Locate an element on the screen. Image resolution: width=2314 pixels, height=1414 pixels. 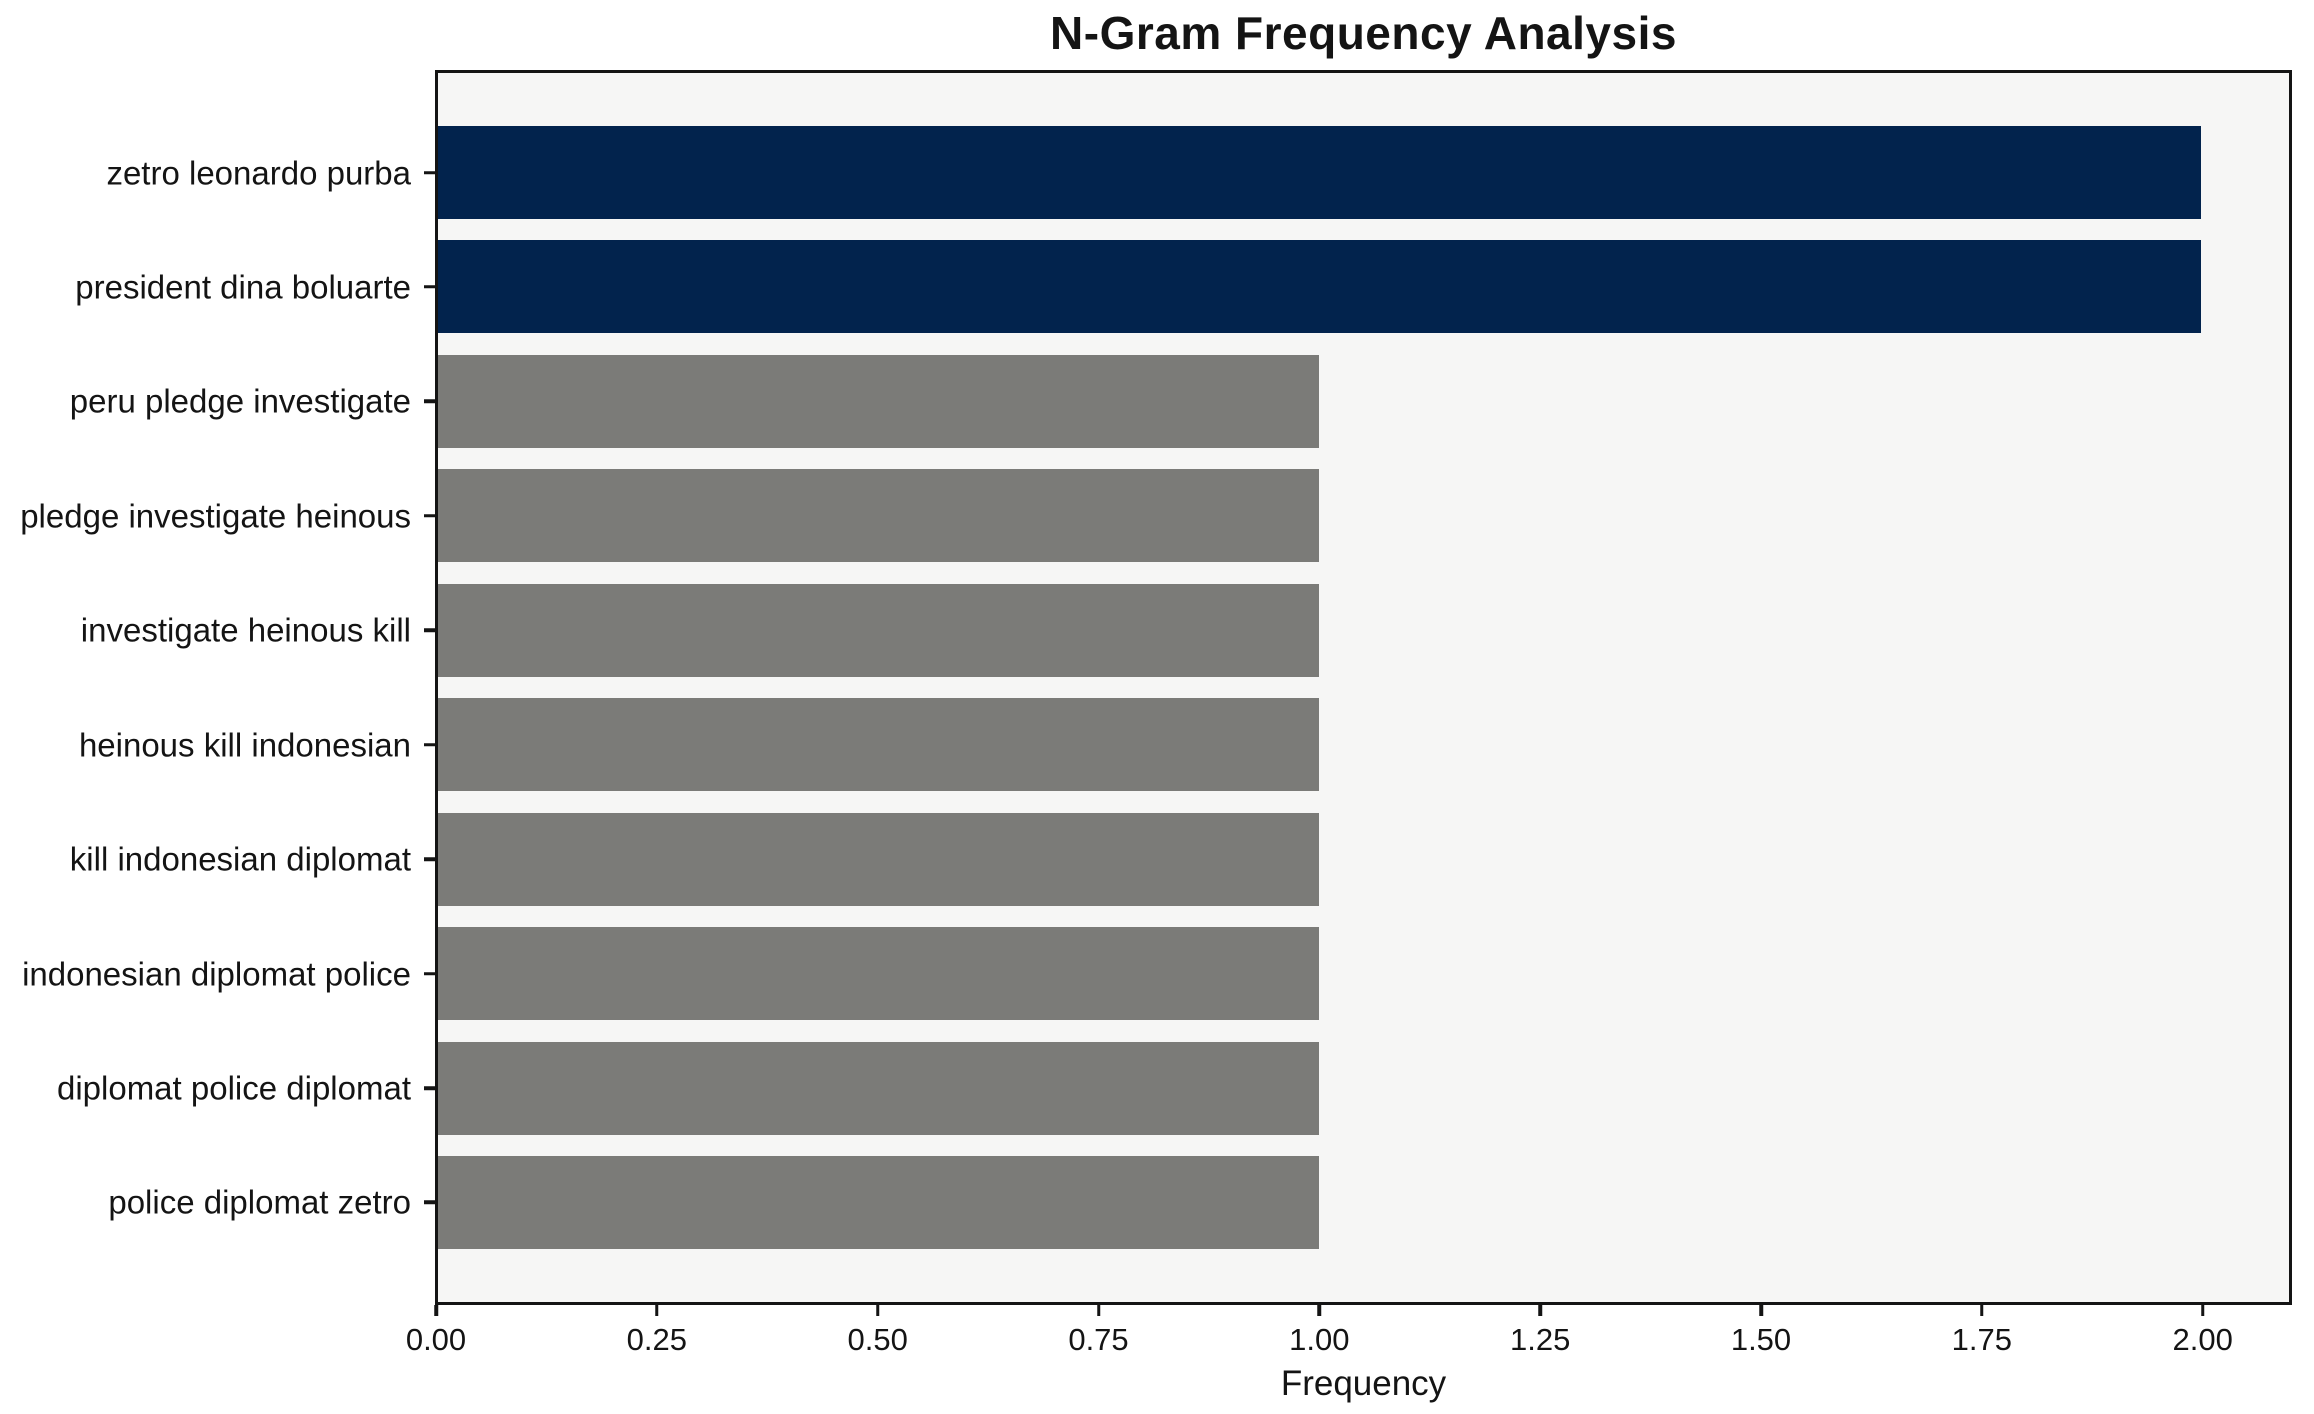
bar-row: diplomat police diplomat is located at coordinates (1173, 1088).